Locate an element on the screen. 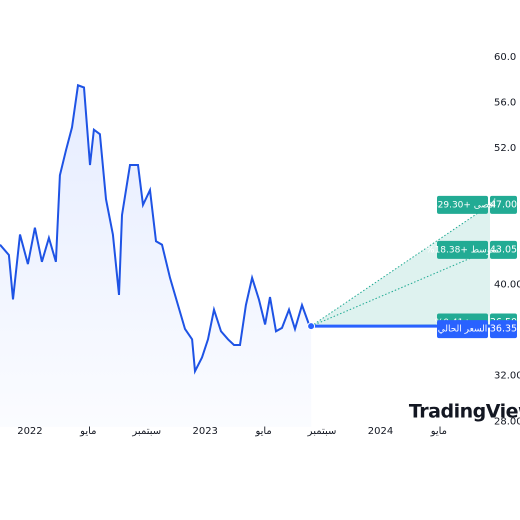 The height and width of the screenshot is (520, 520). y-tick-label: 28.00 is located at coordinates (507, 421).